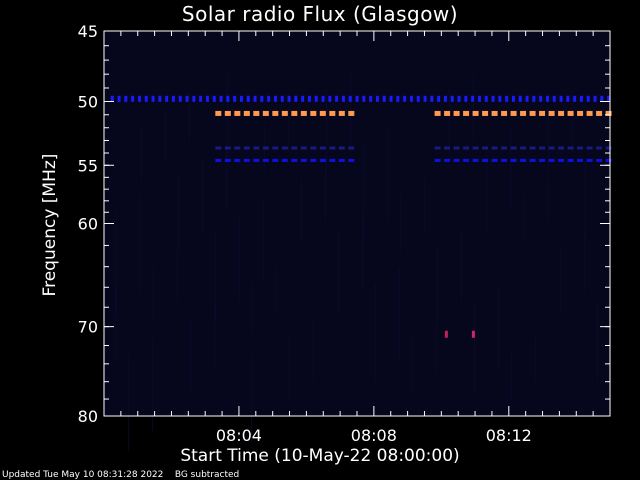 This screenshot has width=640, height=480. What do you see at coordinates (374, 435) in the screenshot?
I see `x-tick-label: 08:08` at bounding box center [374, 435].